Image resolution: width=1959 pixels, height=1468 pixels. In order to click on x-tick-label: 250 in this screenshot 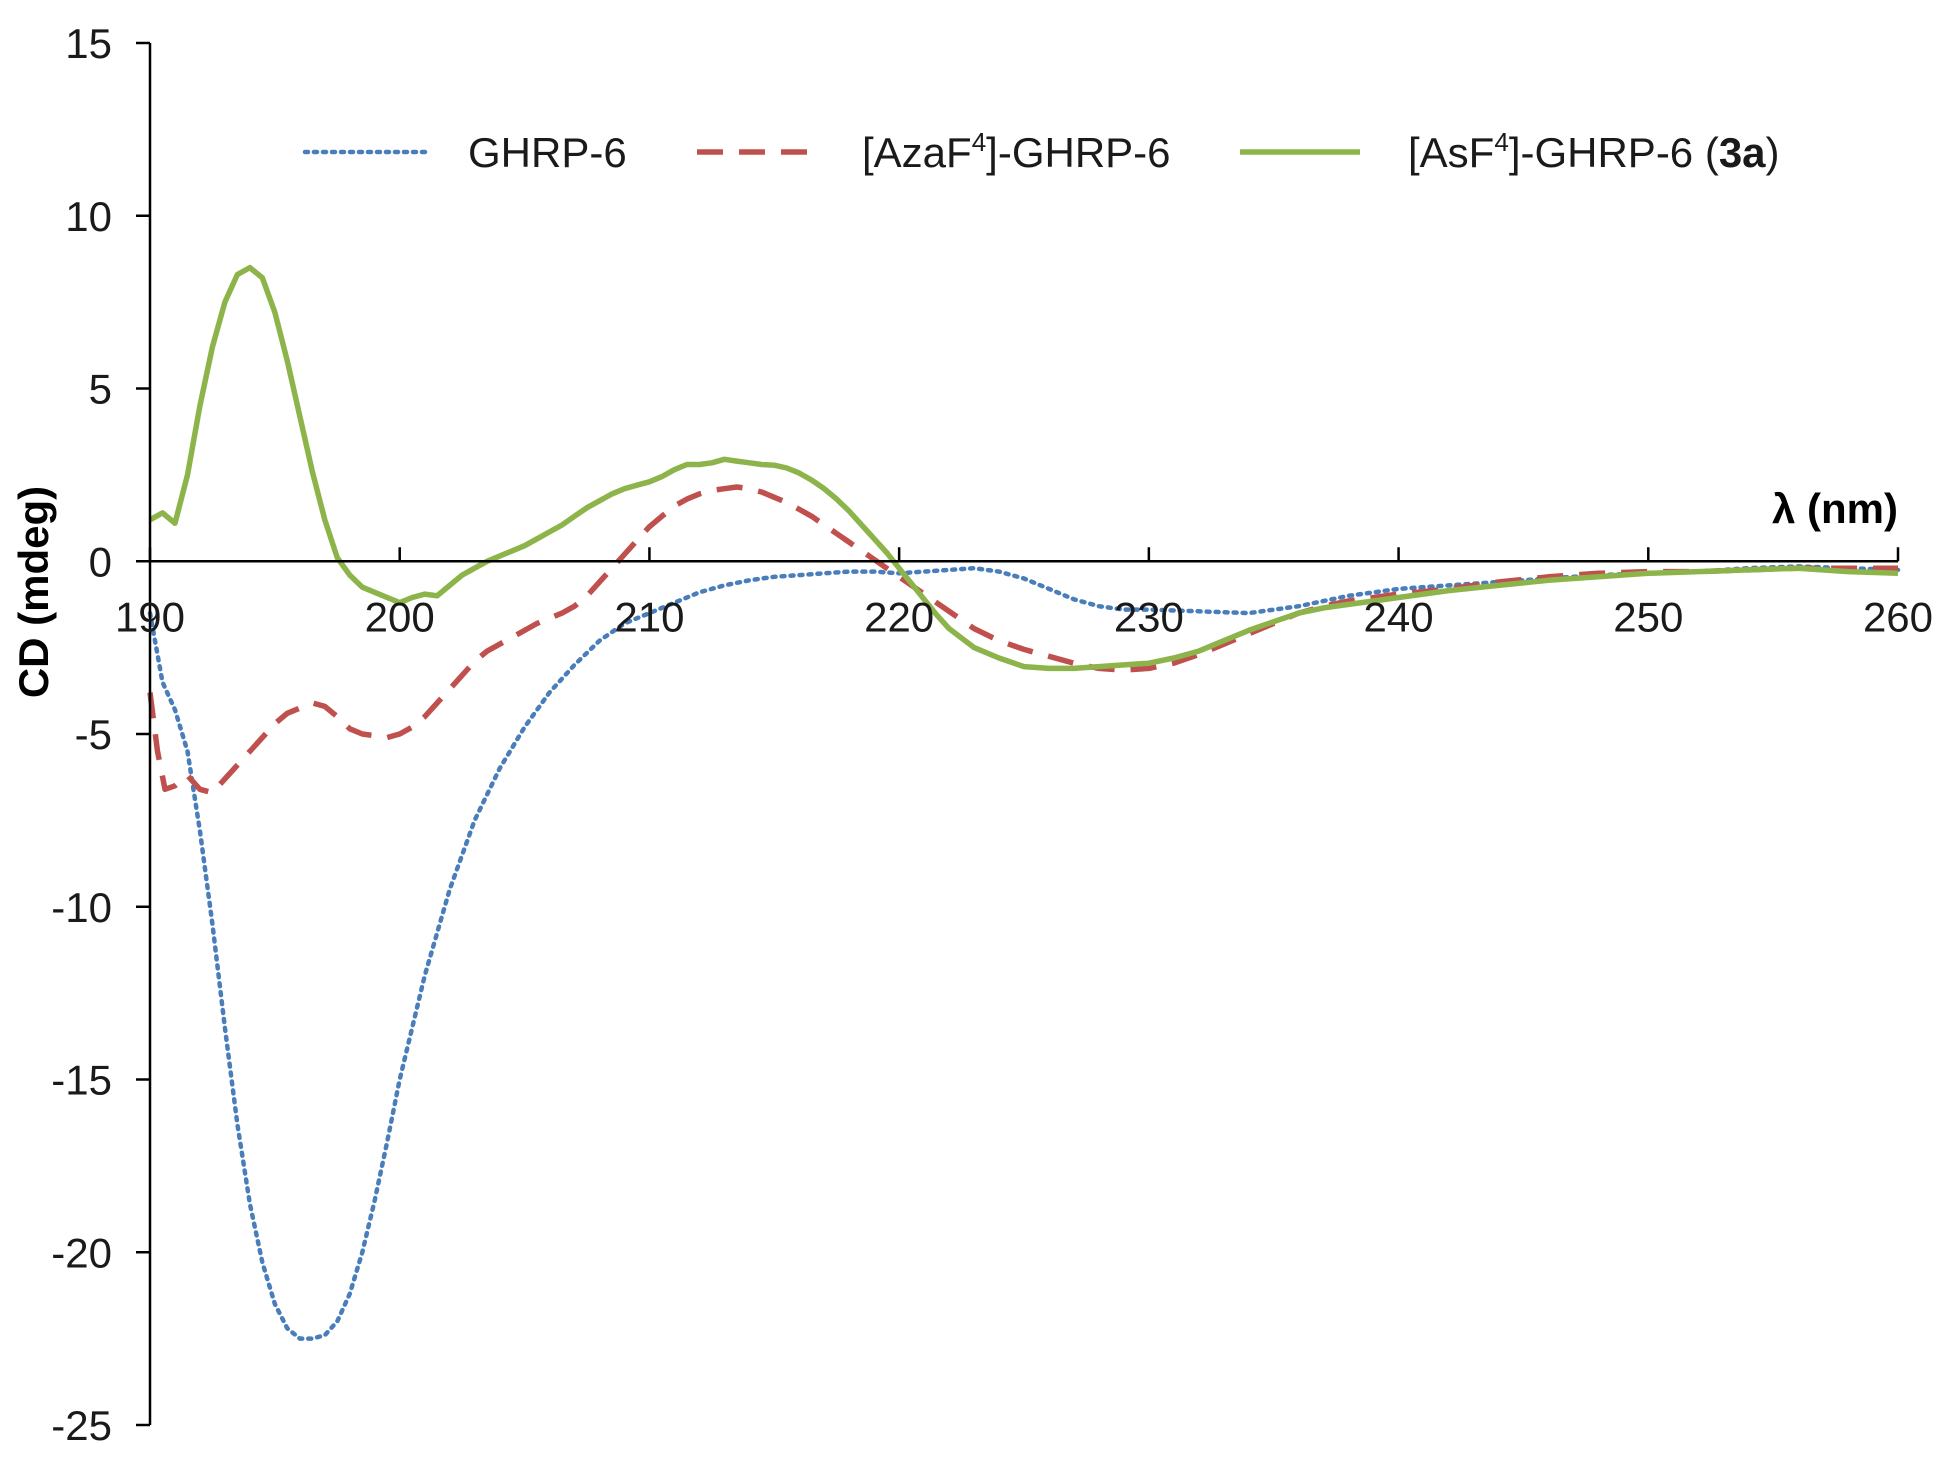, I will do `click(1648, 616)`.